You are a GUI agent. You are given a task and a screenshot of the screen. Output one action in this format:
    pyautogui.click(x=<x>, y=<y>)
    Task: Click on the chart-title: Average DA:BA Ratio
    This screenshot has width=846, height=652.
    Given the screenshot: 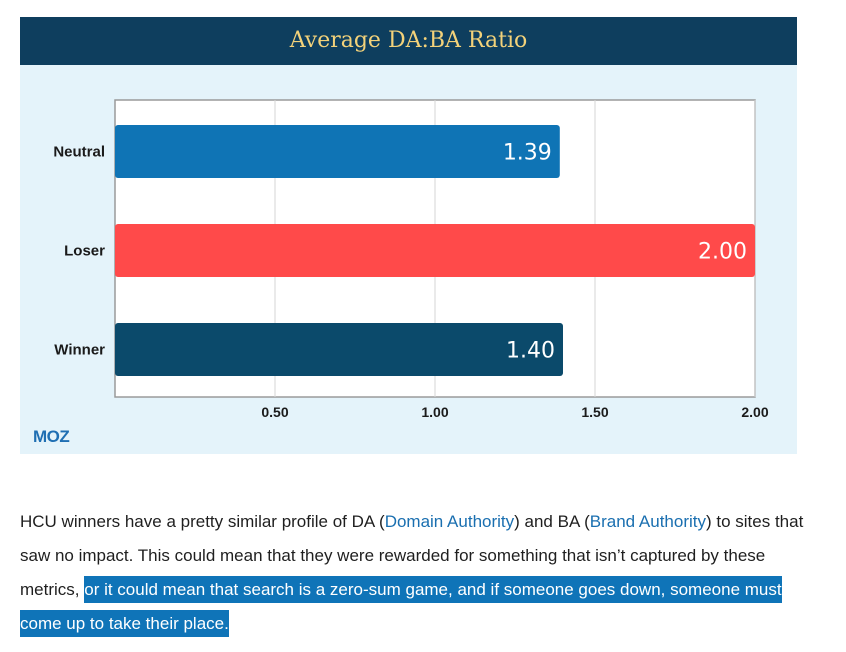 What is the action you would take?
    pyautogui.click(x=408, y=40)
    